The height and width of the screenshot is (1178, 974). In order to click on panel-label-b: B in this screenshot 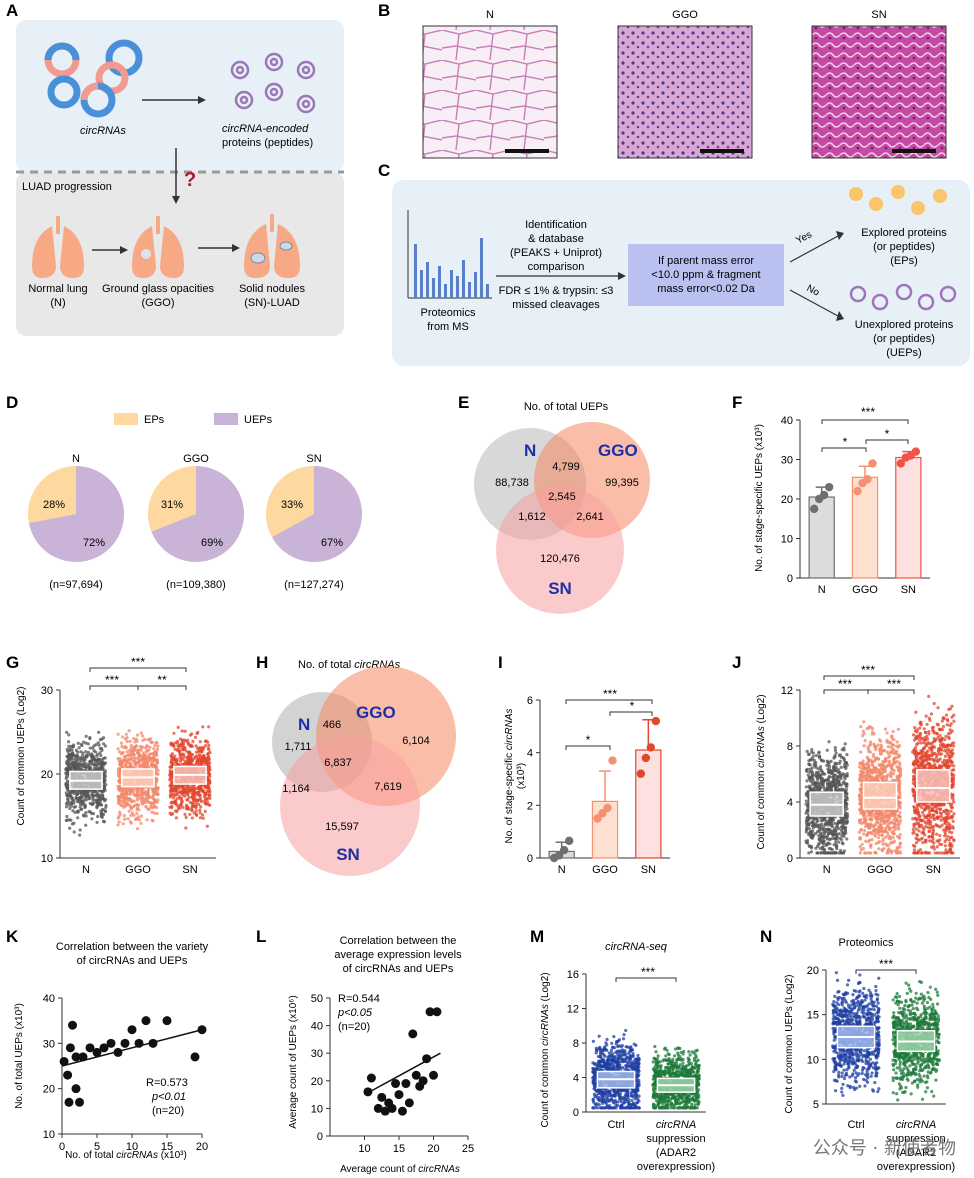, I will do `click(384, 10)`.